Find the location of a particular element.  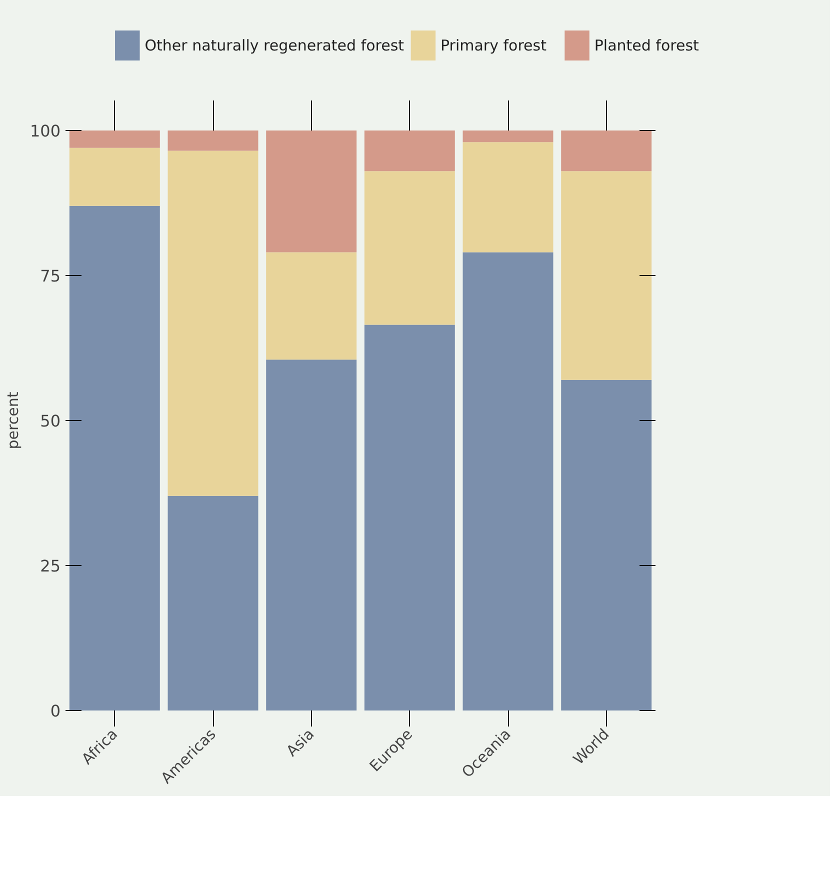

legend-label: Other naturally regenerated forest is located at coordinates (274, 45).